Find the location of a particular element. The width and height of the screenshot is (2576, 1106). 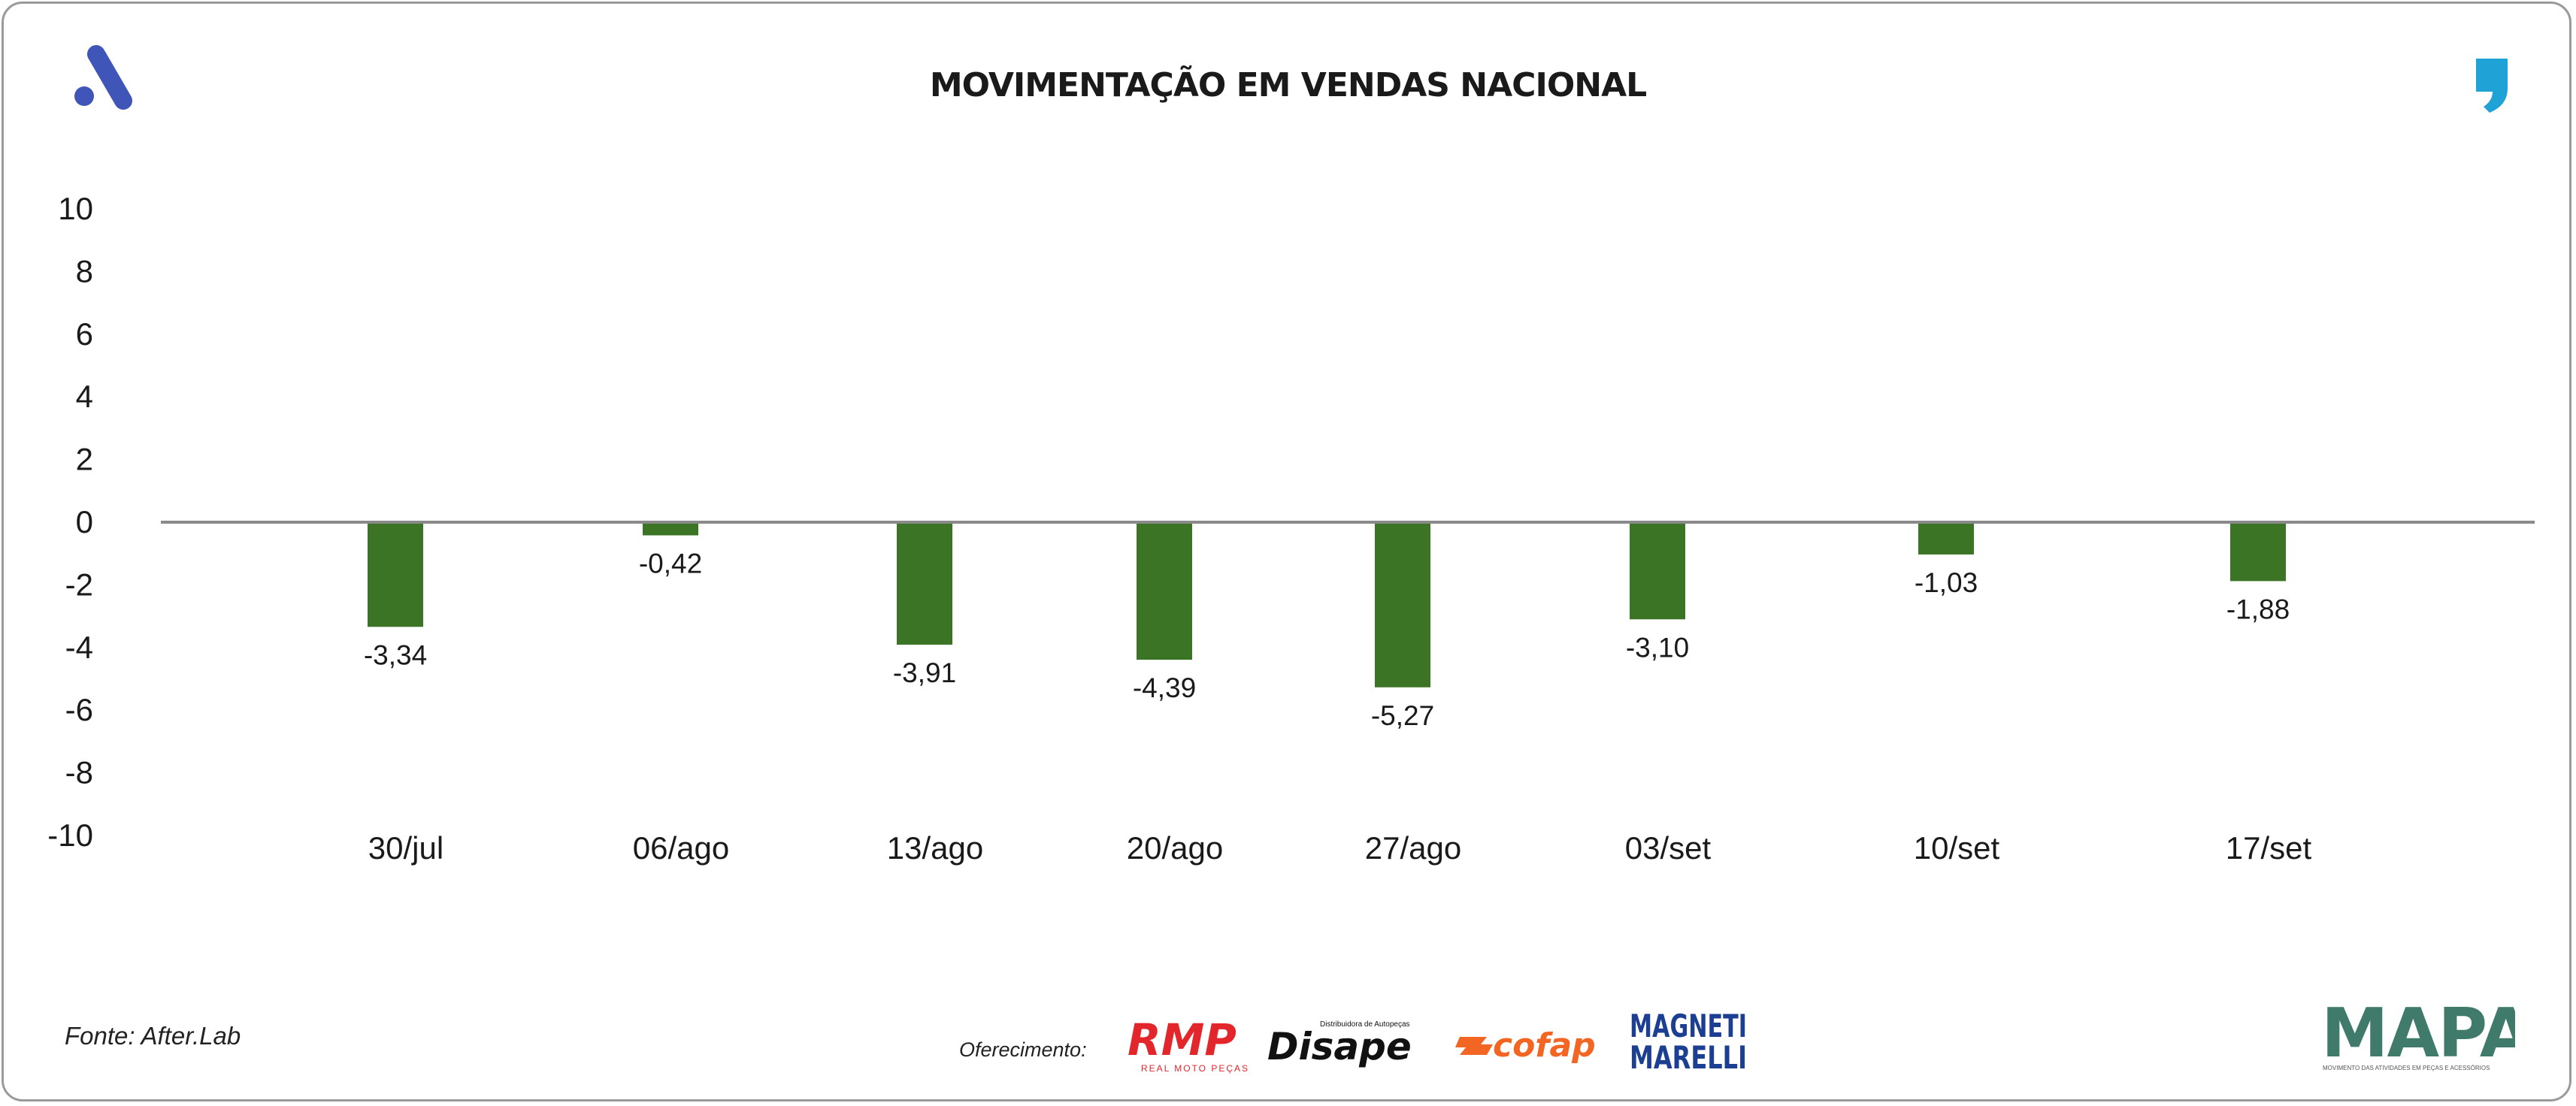

rmp-logo-subtitle: REAL MOTO PEÇAS is located at coordinates (1195, 1068).